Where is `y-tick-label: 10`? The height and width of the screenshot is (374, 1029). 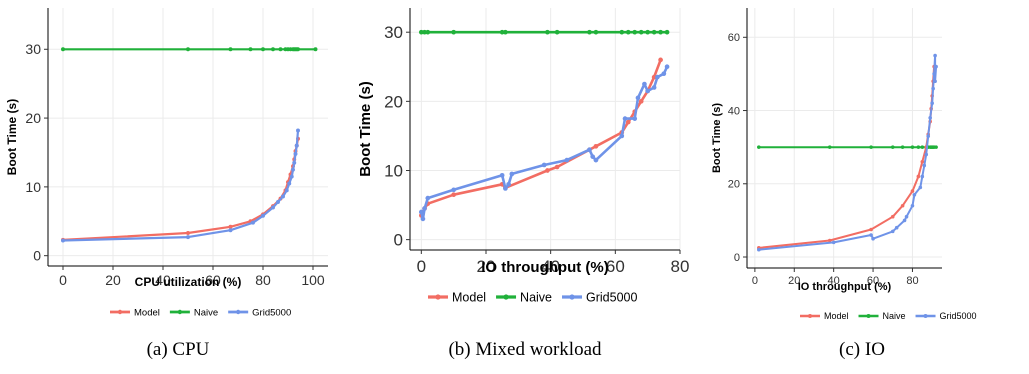 y-tick-label: 10 is located at coordinates (393, 170).